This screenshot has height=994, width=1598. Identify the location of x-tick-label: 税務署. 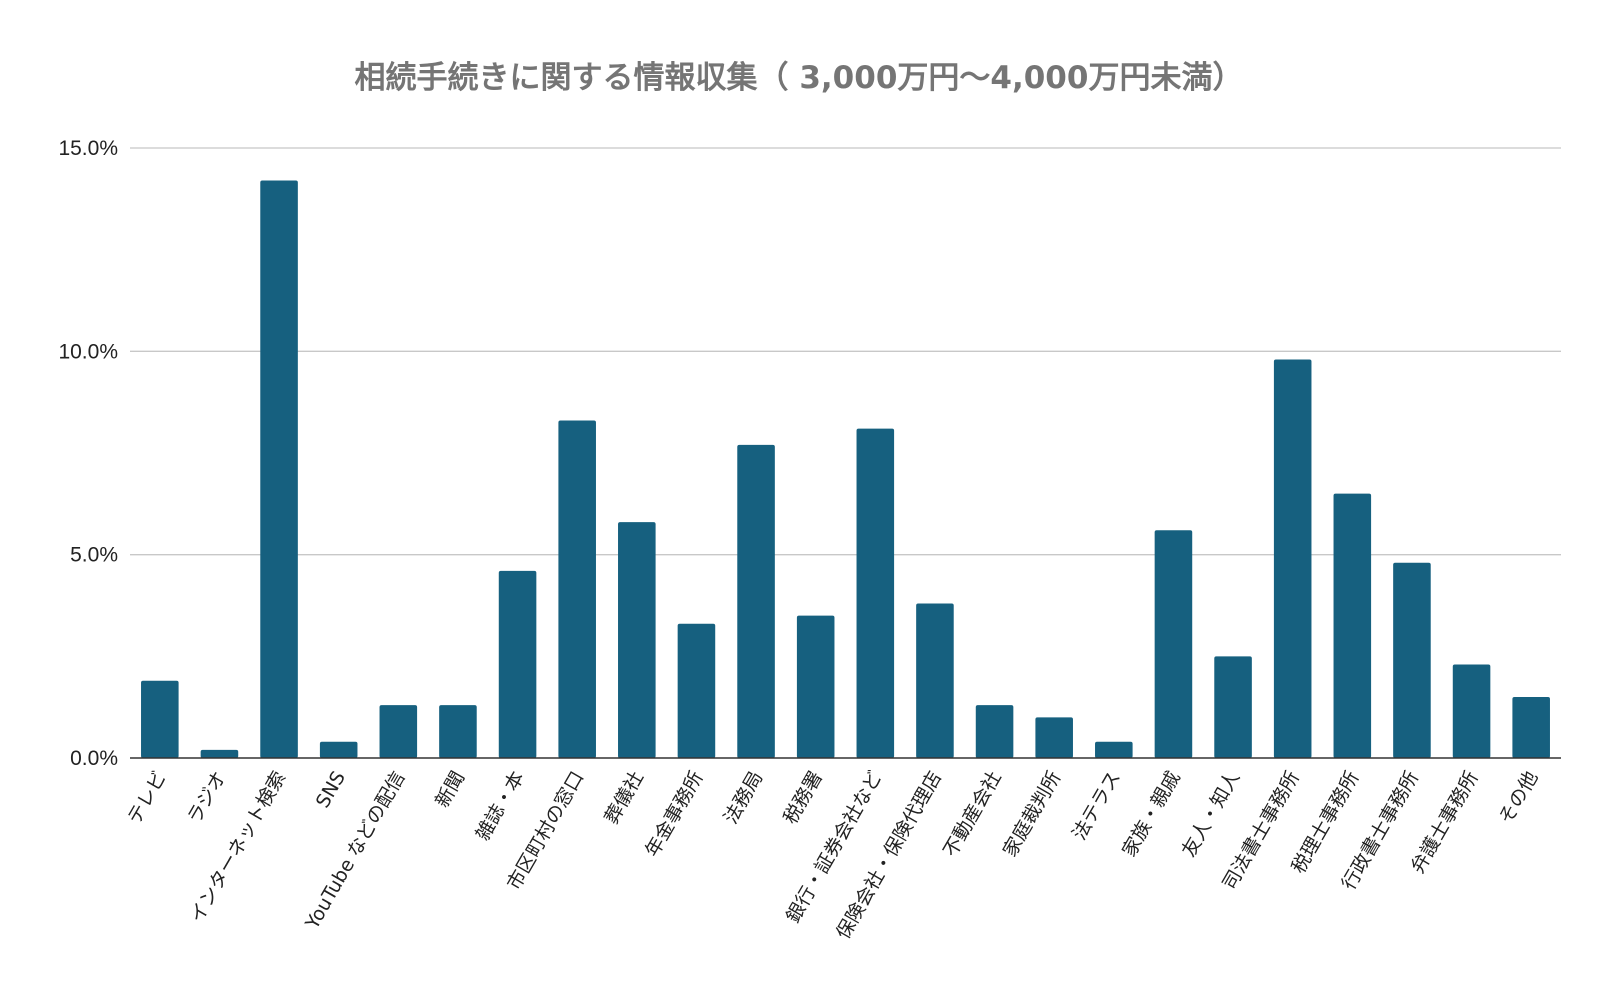
(803, 798).